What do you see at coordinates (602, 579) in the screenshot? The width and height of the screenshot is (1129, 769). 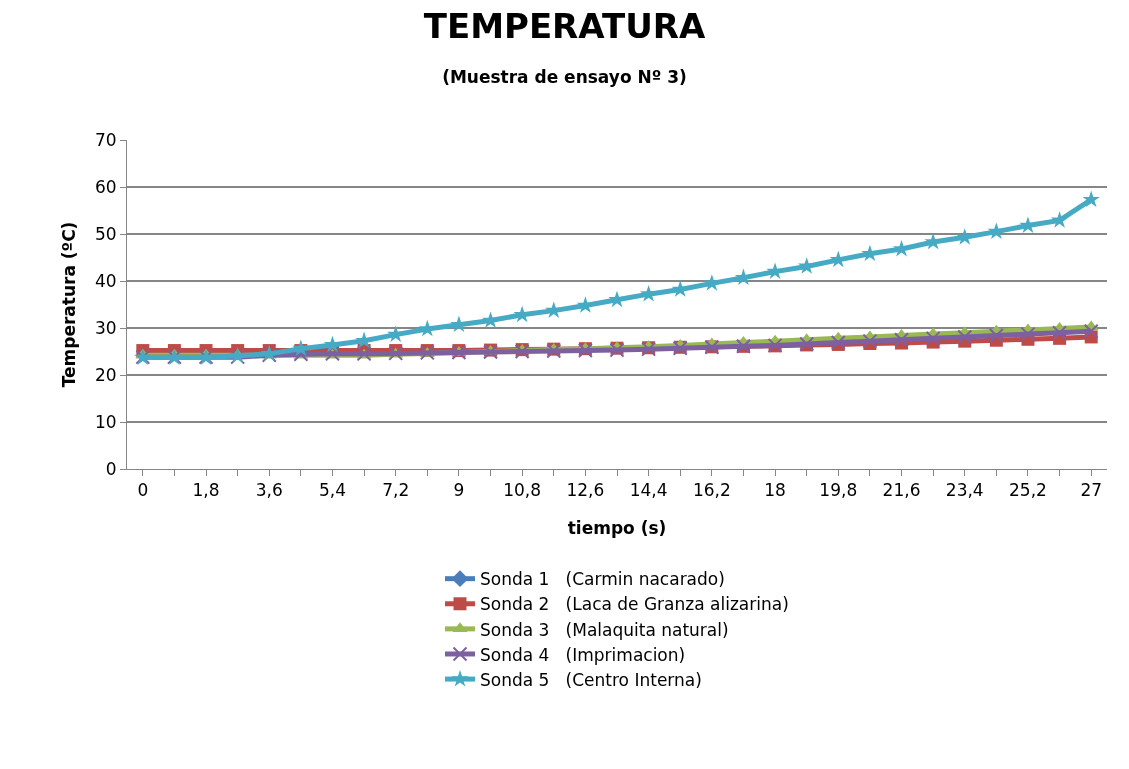 I see `legend-label: Sonda 1 (Carmin nacarado)` at bounding box center [602, 579].